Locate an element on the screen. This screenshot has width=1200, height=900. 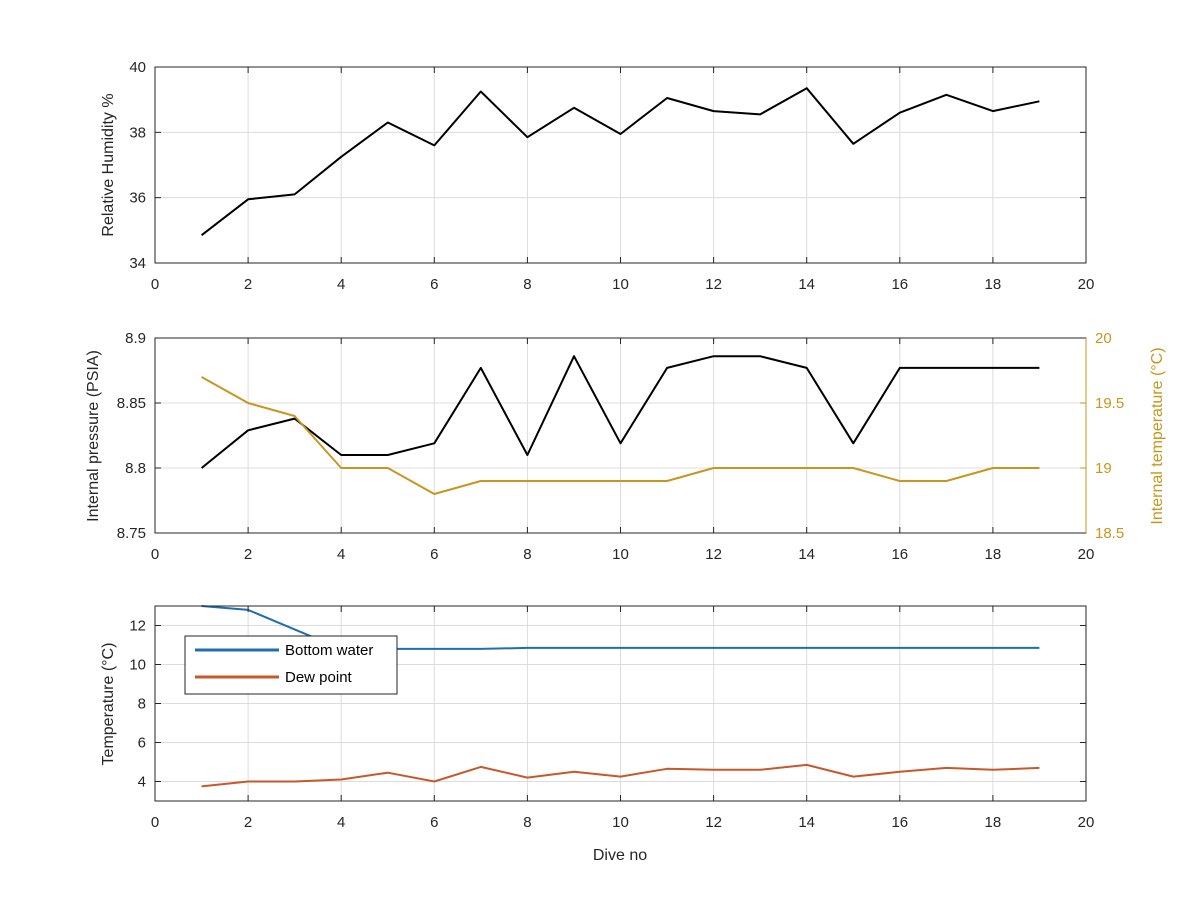
legend-box is located at coordinates (291, 665).